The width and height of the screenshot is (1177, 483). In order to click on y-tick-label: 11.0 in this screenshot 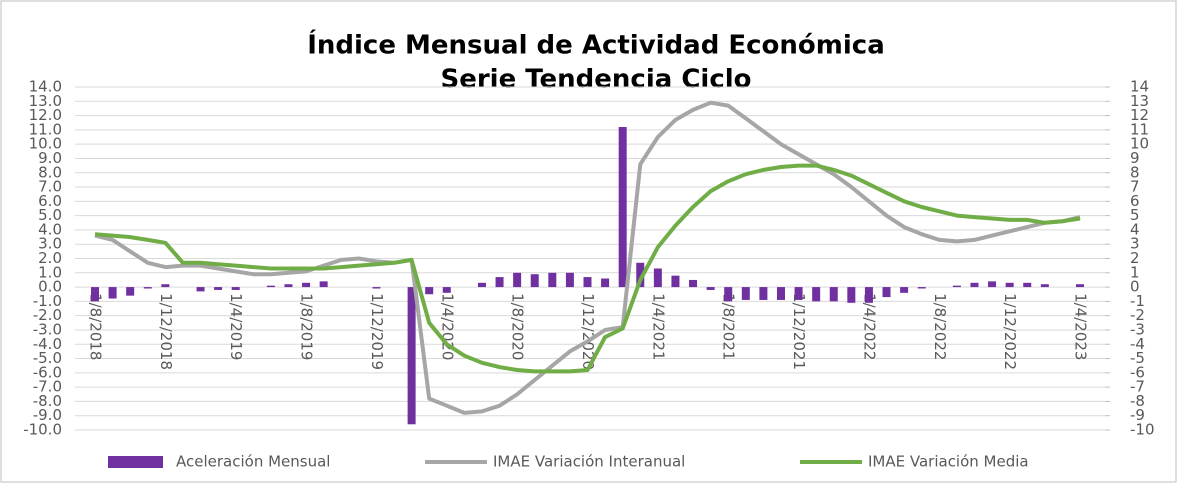, I will do `click(45, 129)`.